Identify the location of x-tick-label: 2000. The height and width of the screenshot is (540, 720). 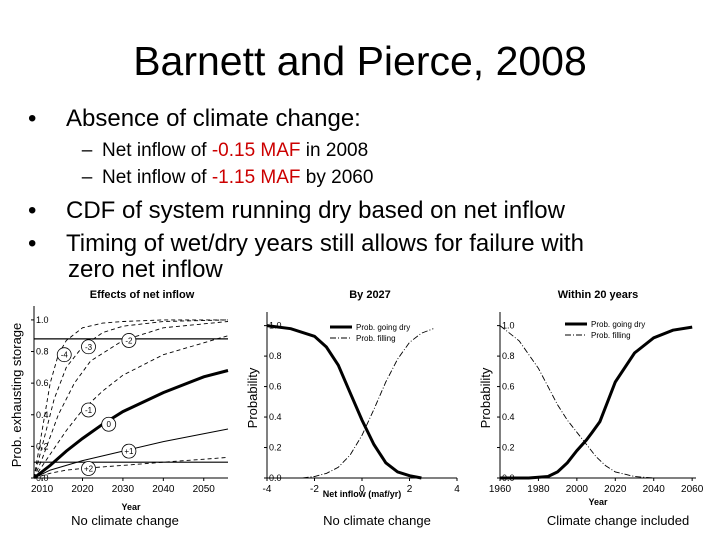
(577, 489).